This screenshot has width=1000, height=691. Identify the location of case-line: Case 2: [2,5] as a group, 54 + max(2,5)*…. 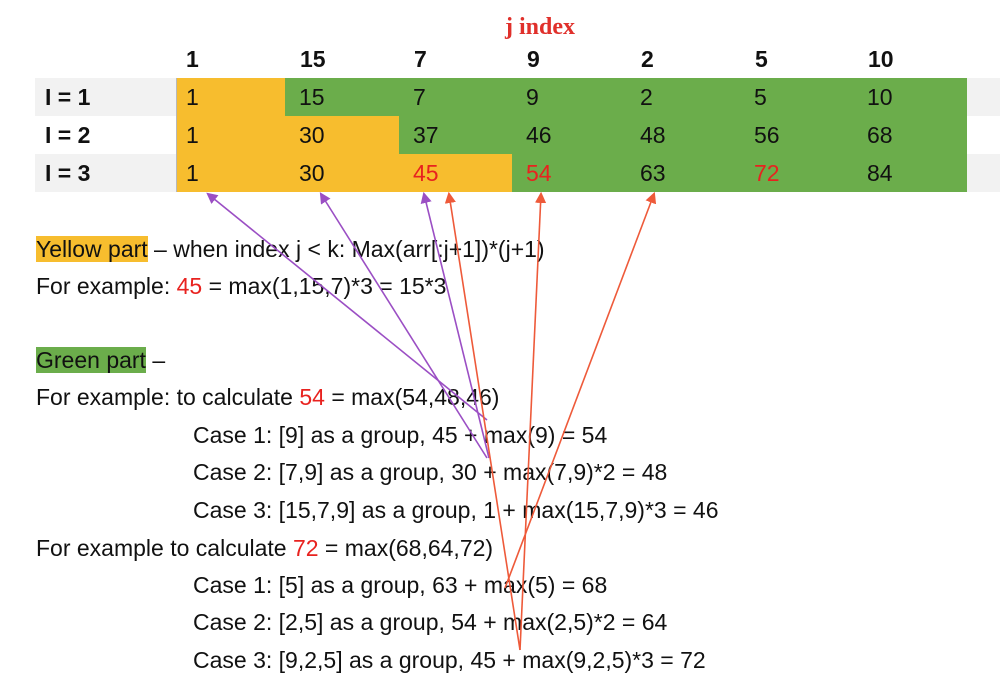
(430, 622).